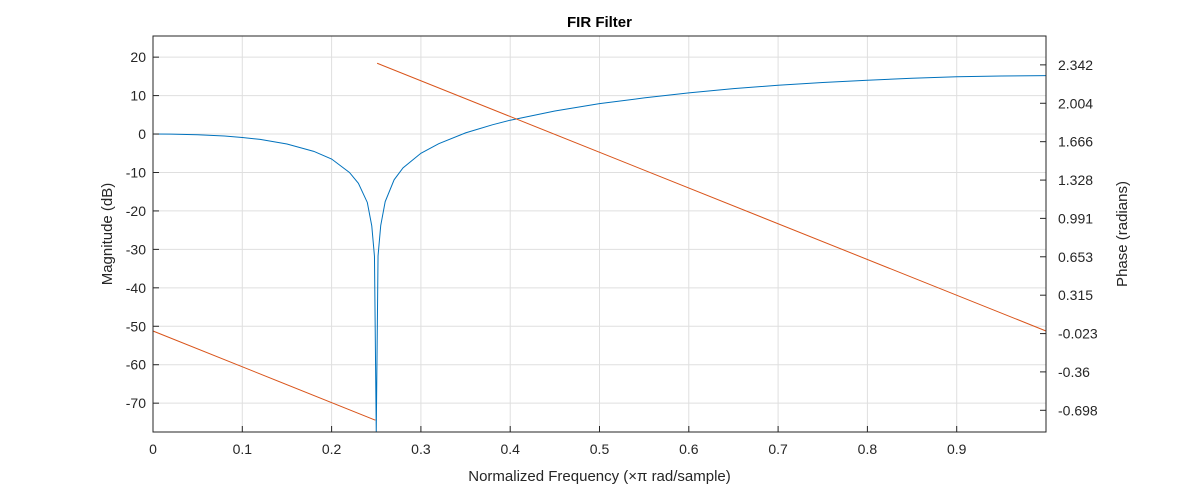 Image resolution: width=1182 pixels, height=486 pixels. I want to click on right-tick-label: 1.328, so click(1075, 180).